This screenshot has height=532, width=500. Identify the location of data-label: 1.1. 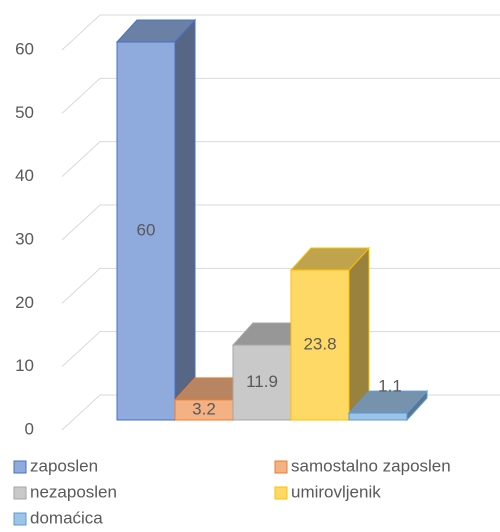
(390, 386).